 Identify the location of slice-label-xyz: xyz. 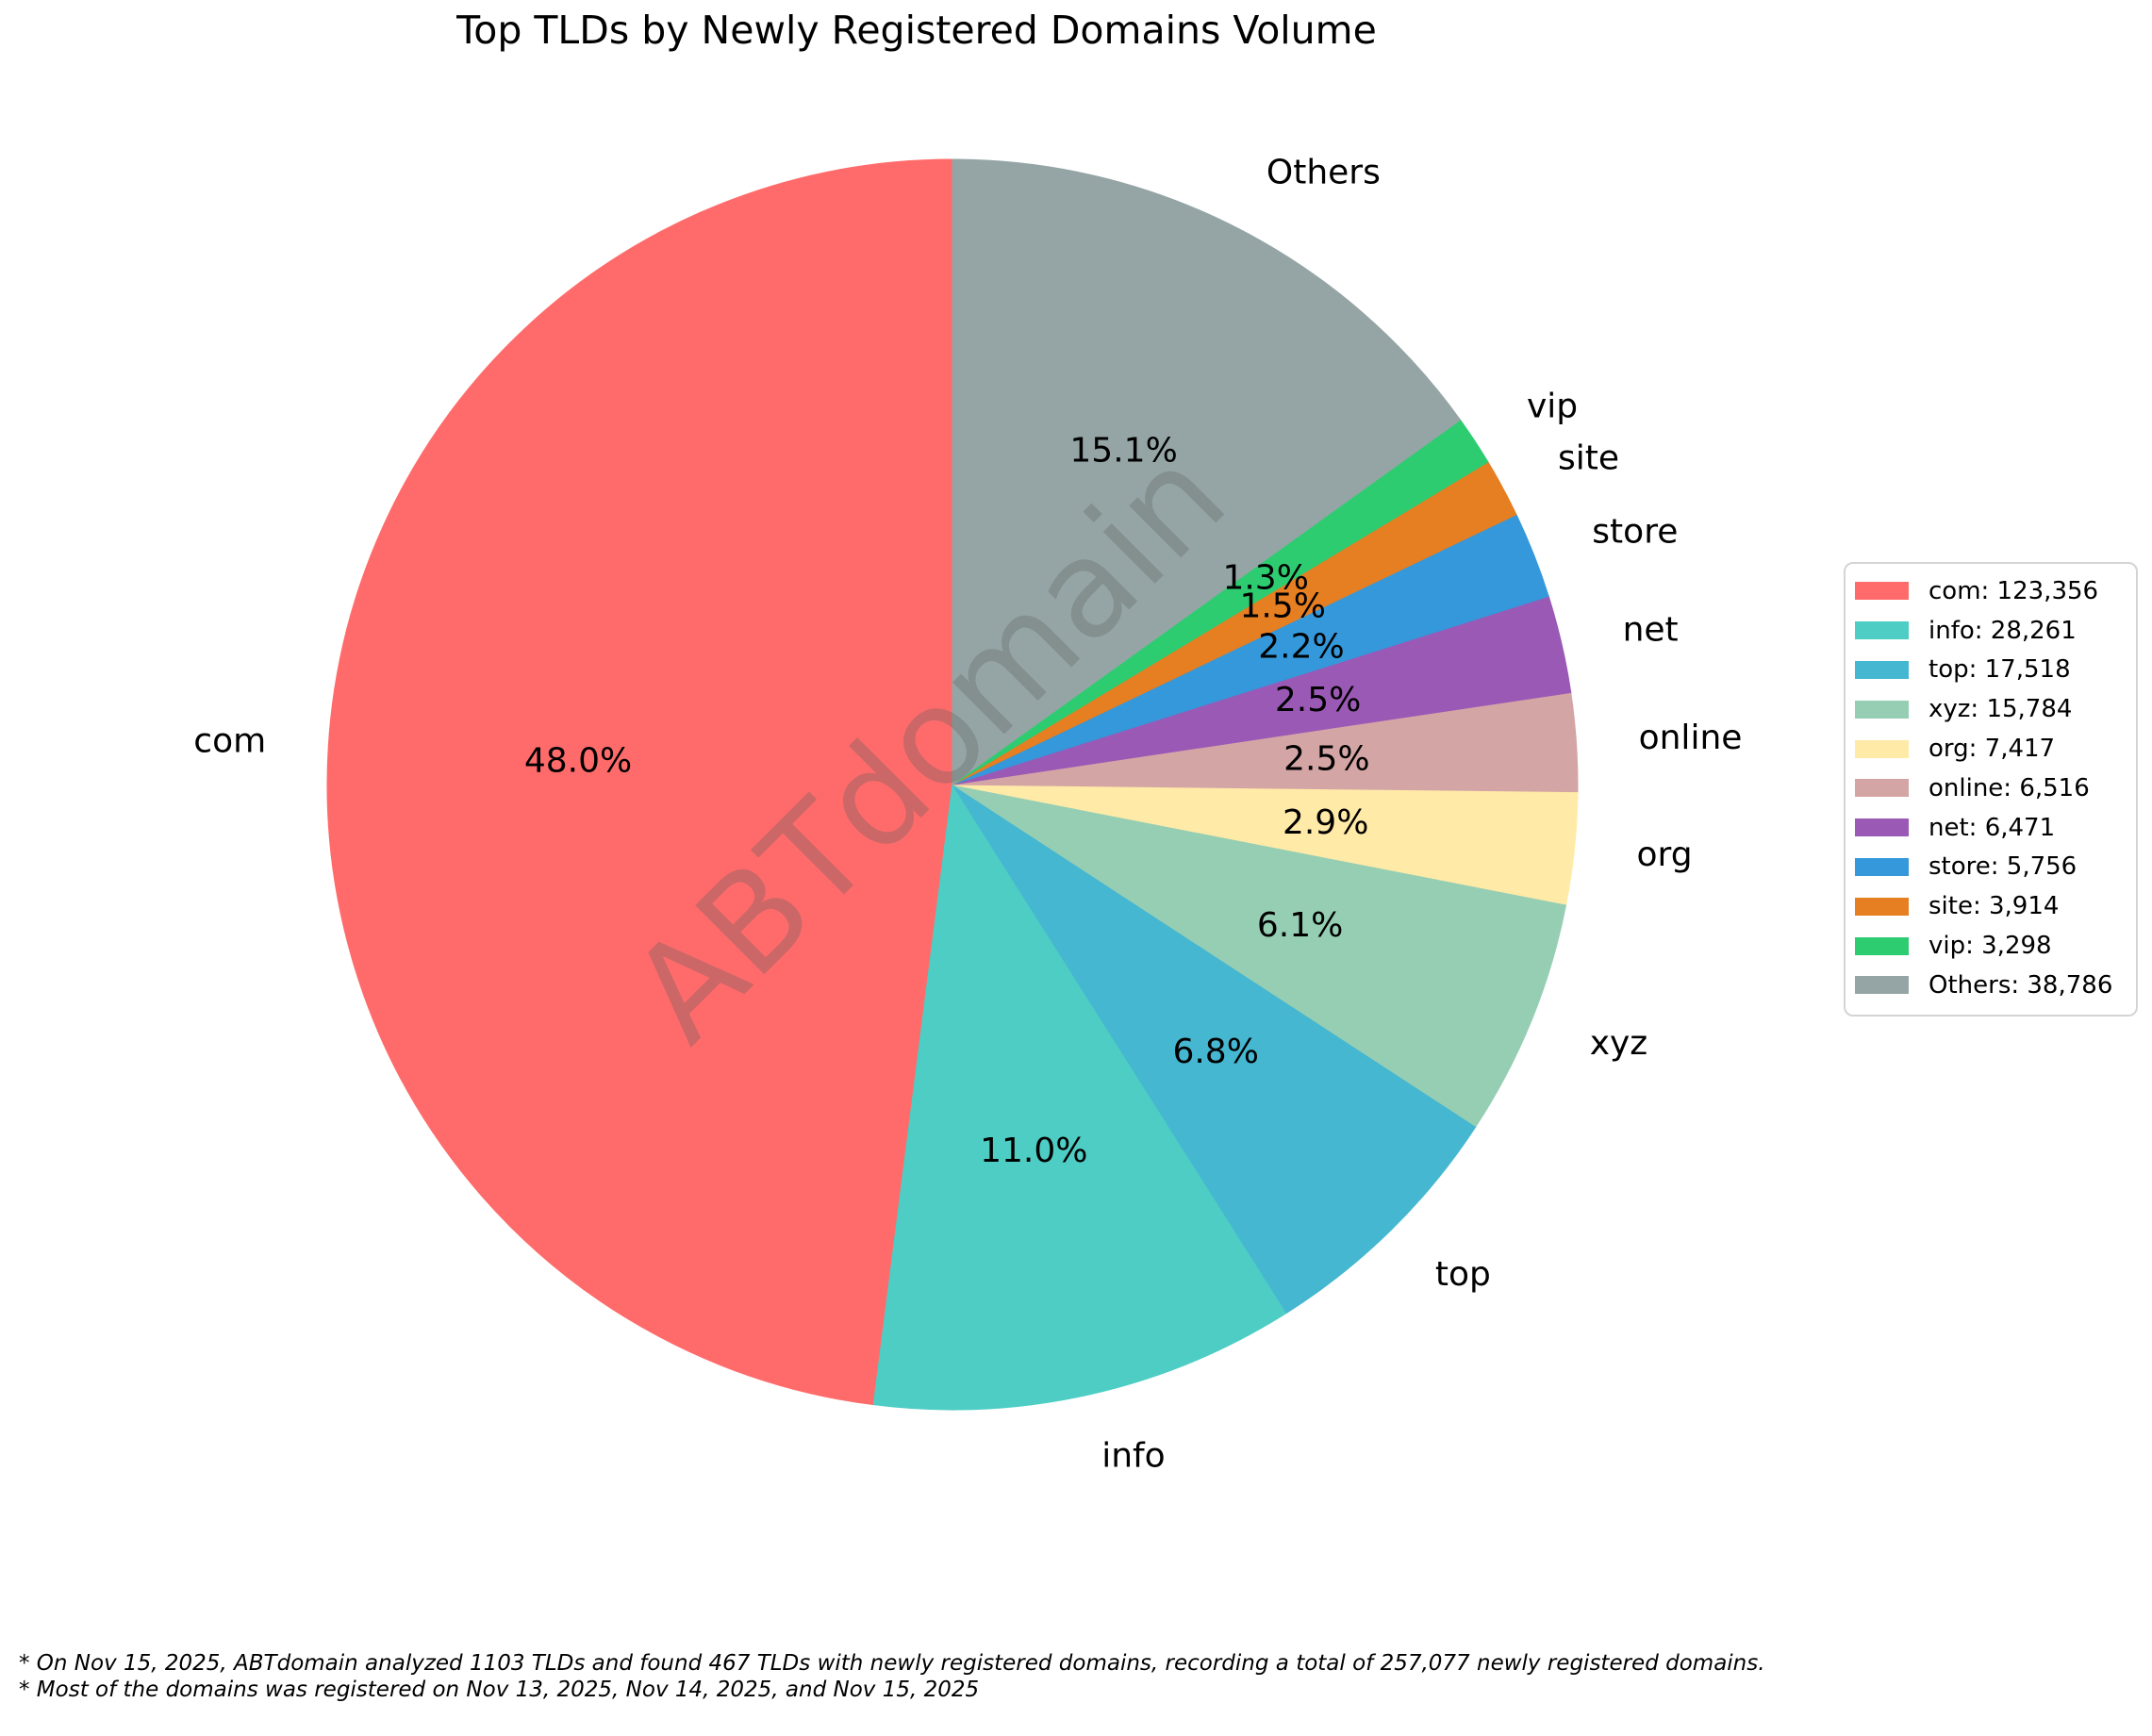
(1619, 1043).